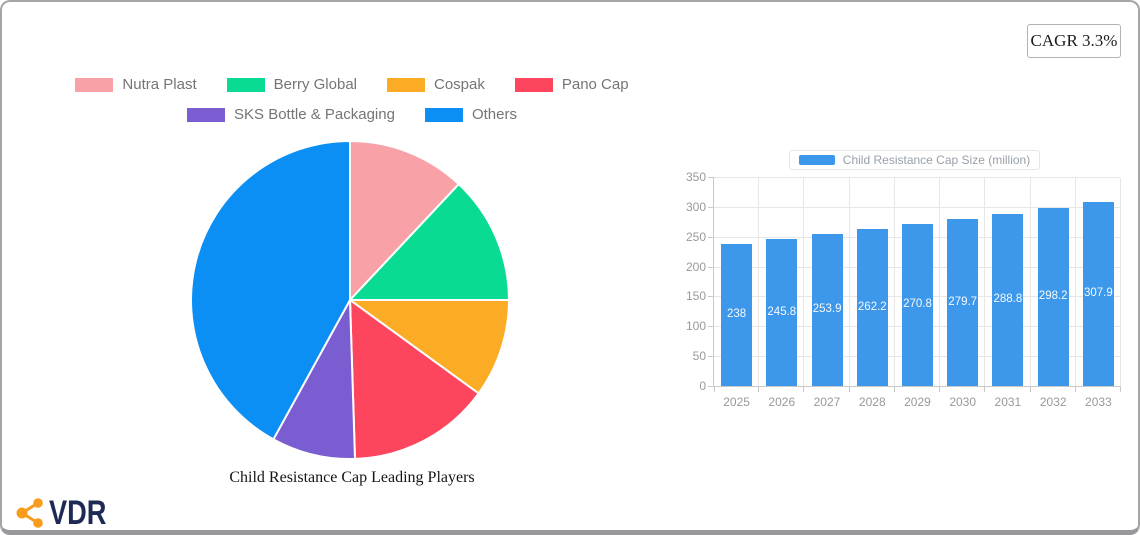 The width and height of the screenshot is (1140, 535). I want to click on bar-2030: 279.7, so click(963, 302).